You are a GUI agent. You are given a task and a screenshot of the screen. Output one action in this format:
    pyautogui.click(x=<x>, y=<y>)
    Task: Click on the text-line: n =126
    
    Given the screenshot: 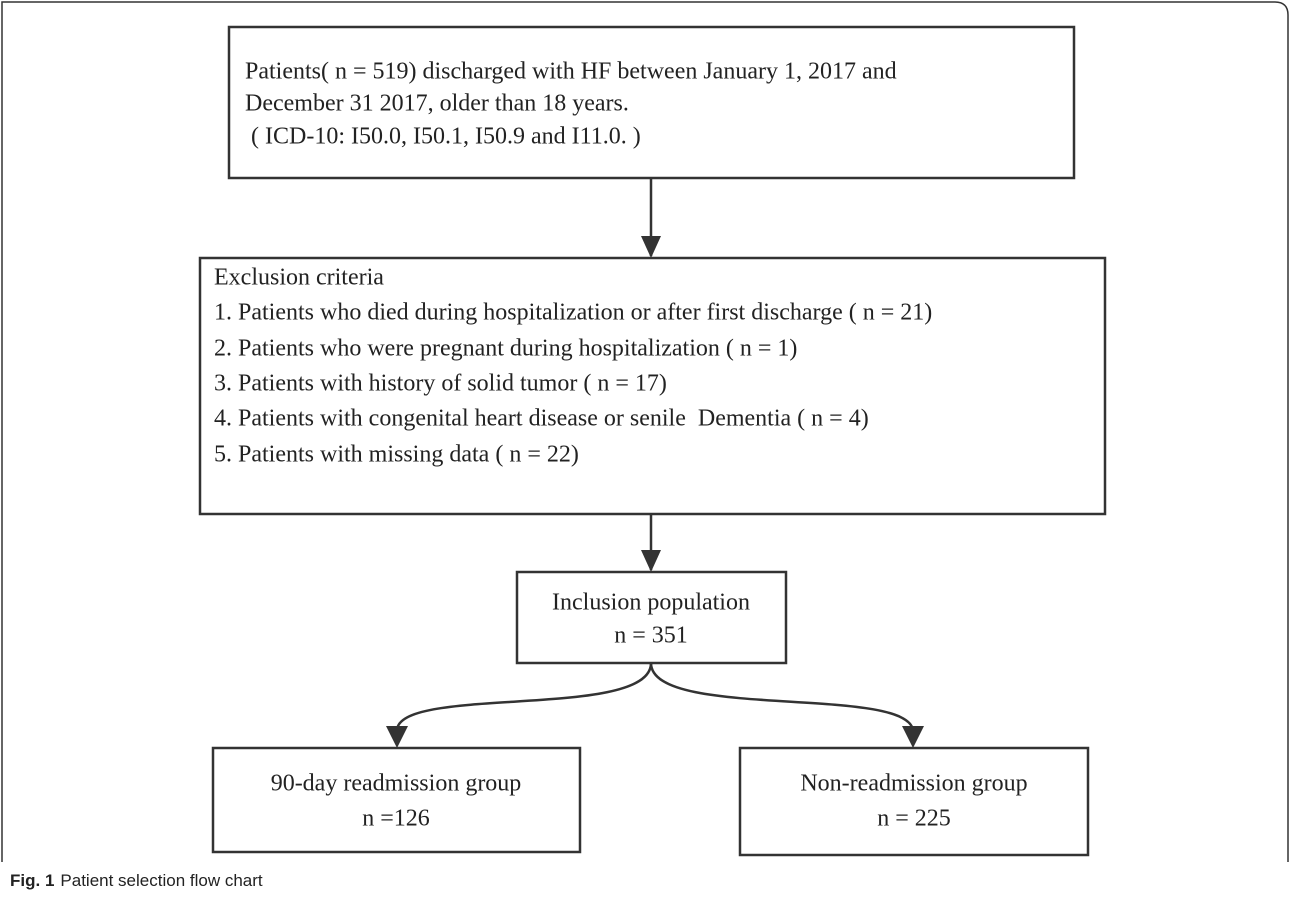 What is the action you would take?
    pyautogui.click(x=396, y=819)
    